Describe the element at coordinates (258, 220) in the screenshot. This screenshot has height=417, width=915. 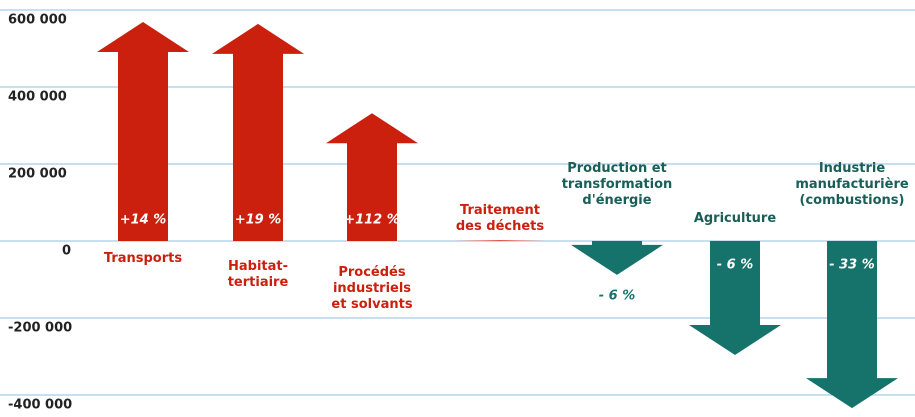
I see `annotation: +19 %` at that location.